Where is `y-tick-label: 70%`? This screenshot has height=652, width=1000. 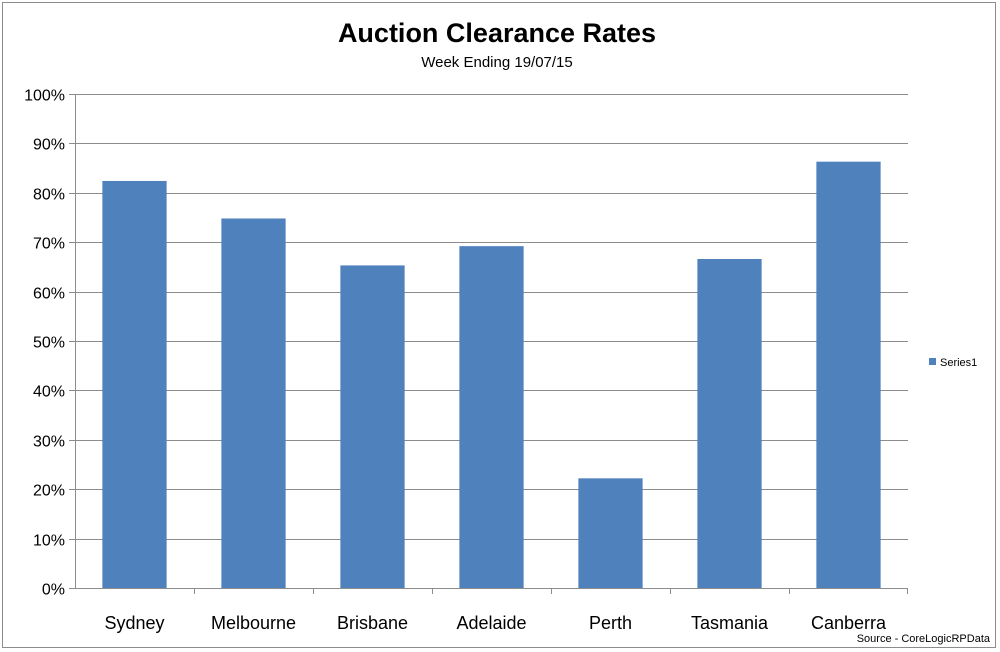 y-tick-label: 70% is located at coordinates (49, 244).